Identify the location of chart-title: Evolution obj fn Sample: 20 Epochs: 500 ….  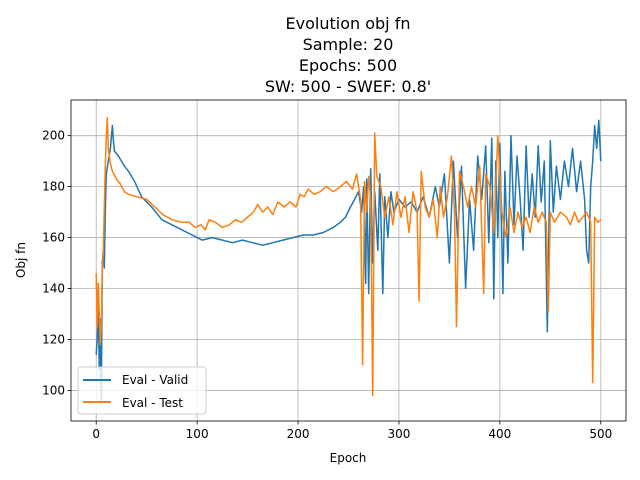
(348, 55).